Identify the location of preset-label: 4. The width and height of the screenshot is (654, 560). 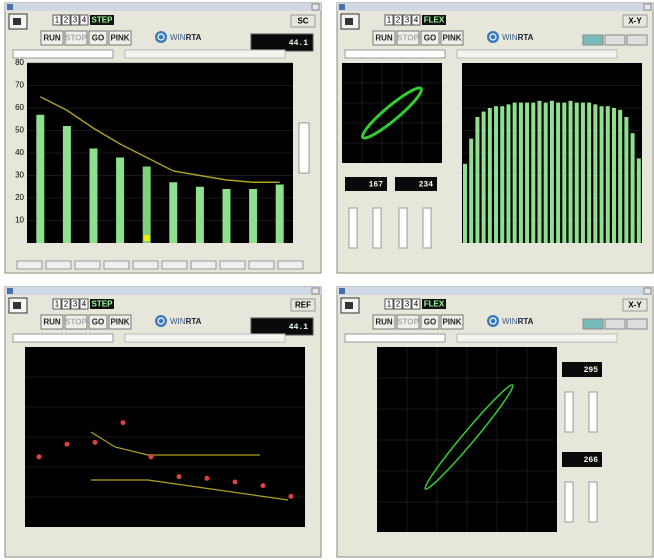
(84, 20).